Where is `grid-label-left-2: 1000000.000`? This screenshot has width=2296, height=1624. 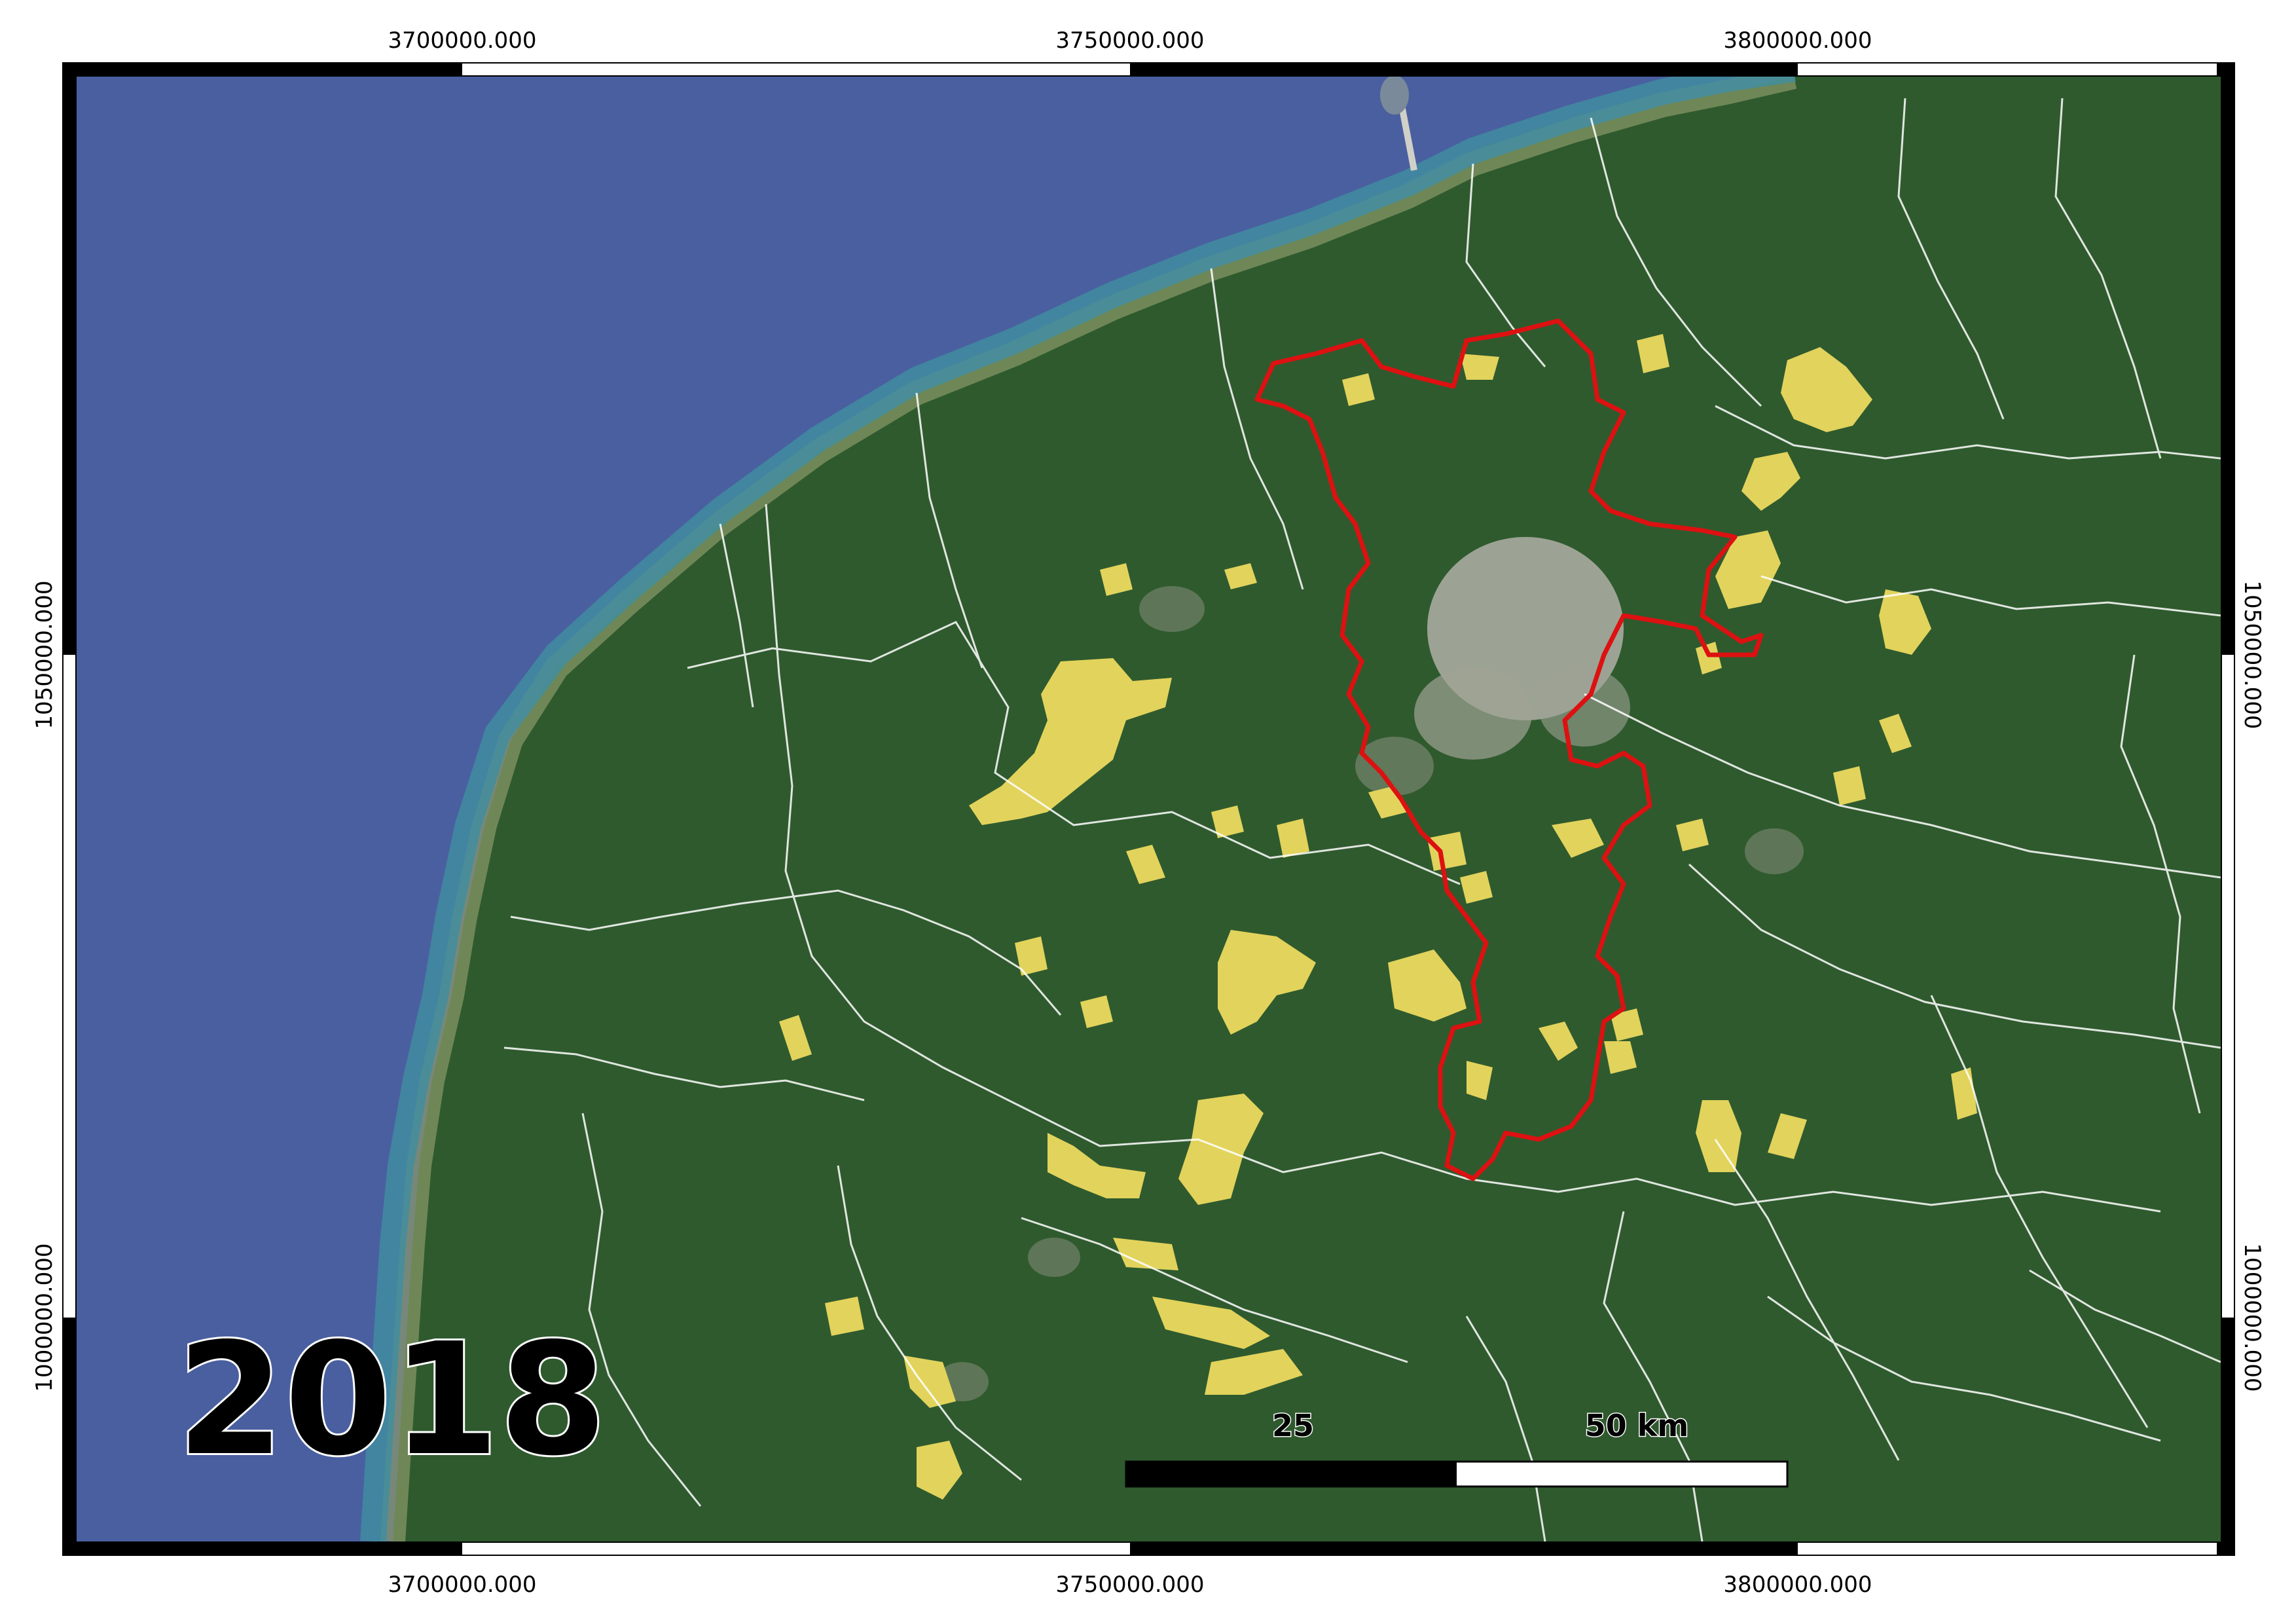 grid-label-left-2: 1000000.000 is located at coordinates (44, 1317).